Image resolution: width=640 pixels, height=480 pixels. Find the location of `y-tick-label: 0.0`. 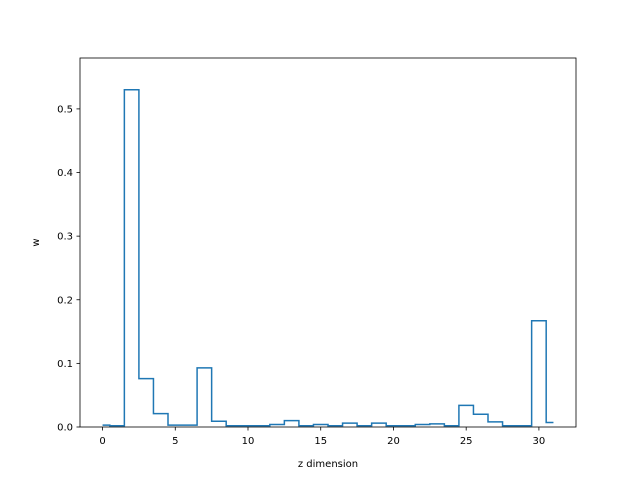

y-tick-label: 0.0 is located at coordinates (65, 428).